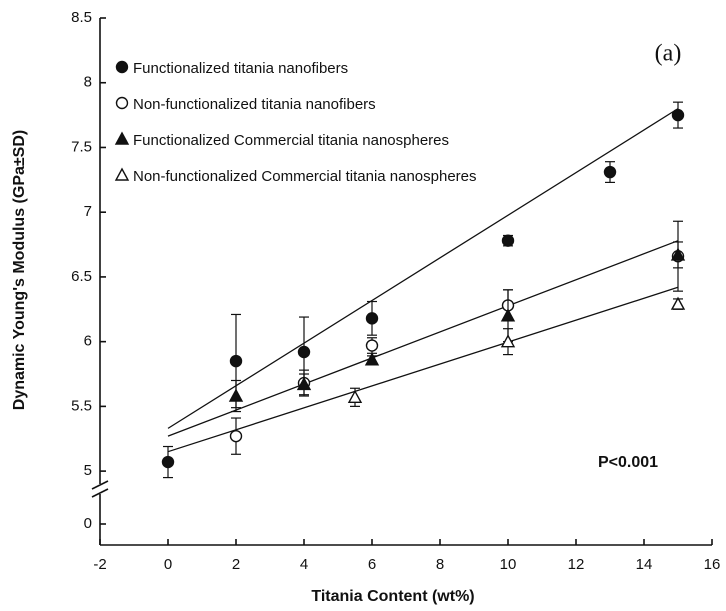 Image resolution: width=726 pixels, height=611 pixels. I want to click on y-tick-label: 0, so click(88, 523).